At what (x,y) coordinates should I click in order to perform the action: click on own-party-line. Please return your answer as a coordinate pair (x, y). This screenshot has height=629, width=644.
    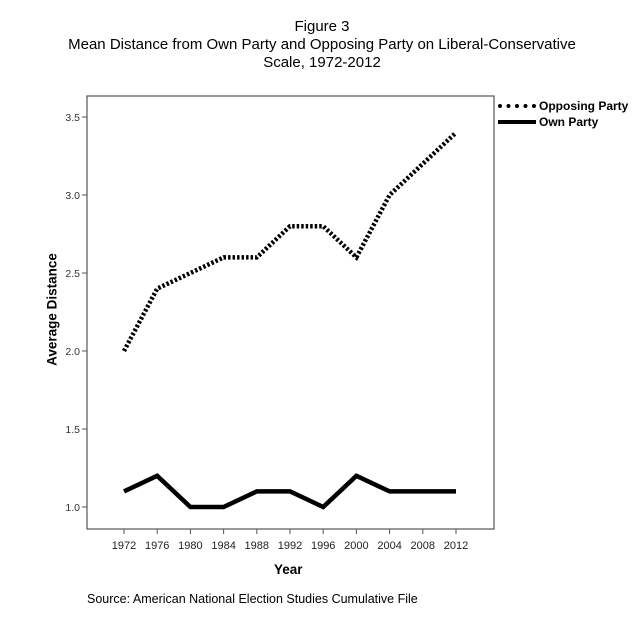
    Looking at the image, I should click on (289, 491).